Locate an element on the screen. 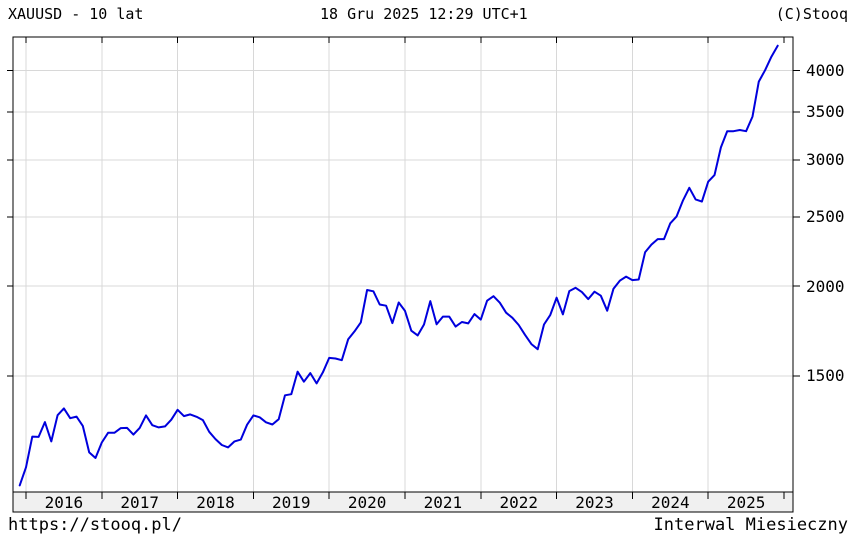 The width and height of the screenshot is (856, 538). interval-label: Interwal Miesieczny is located at coordinates (750, 525).